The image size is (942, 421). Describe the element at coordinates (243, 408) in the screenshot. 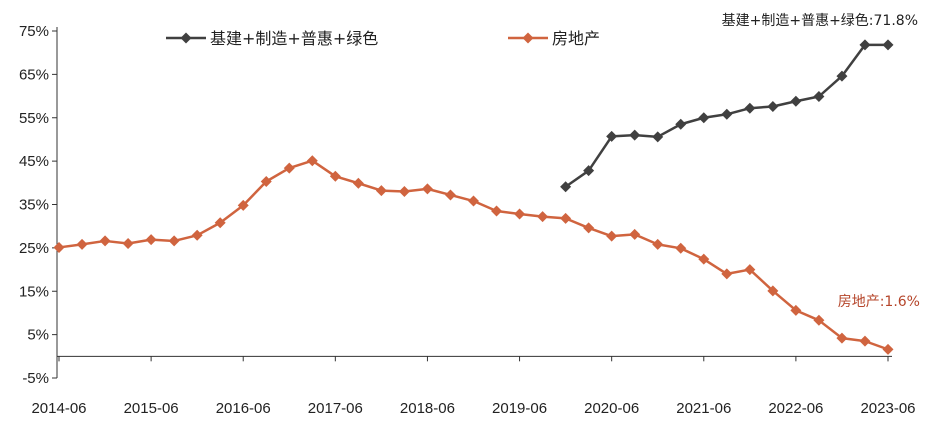

I see `x-tick-label: 2016-06` at that location.